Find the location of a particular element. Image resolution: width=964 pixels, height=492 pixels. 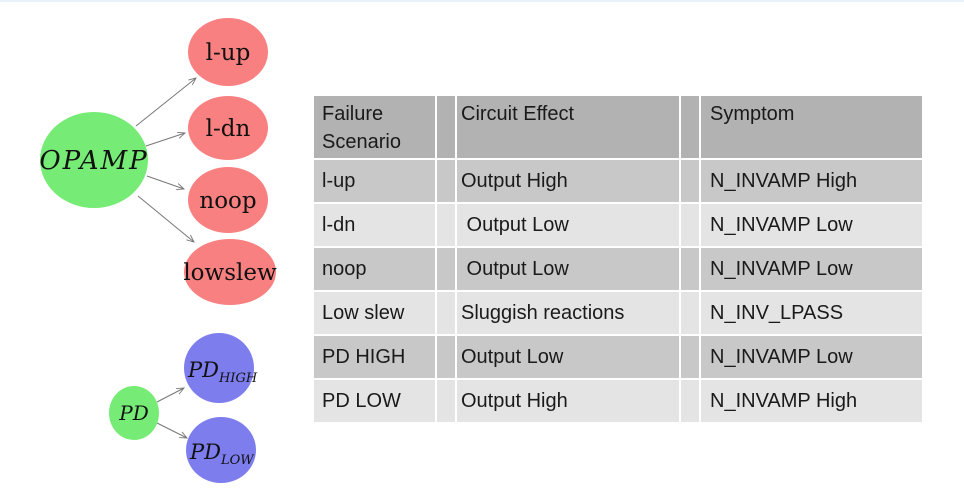

node-pd is located at coordinates (134, 413).